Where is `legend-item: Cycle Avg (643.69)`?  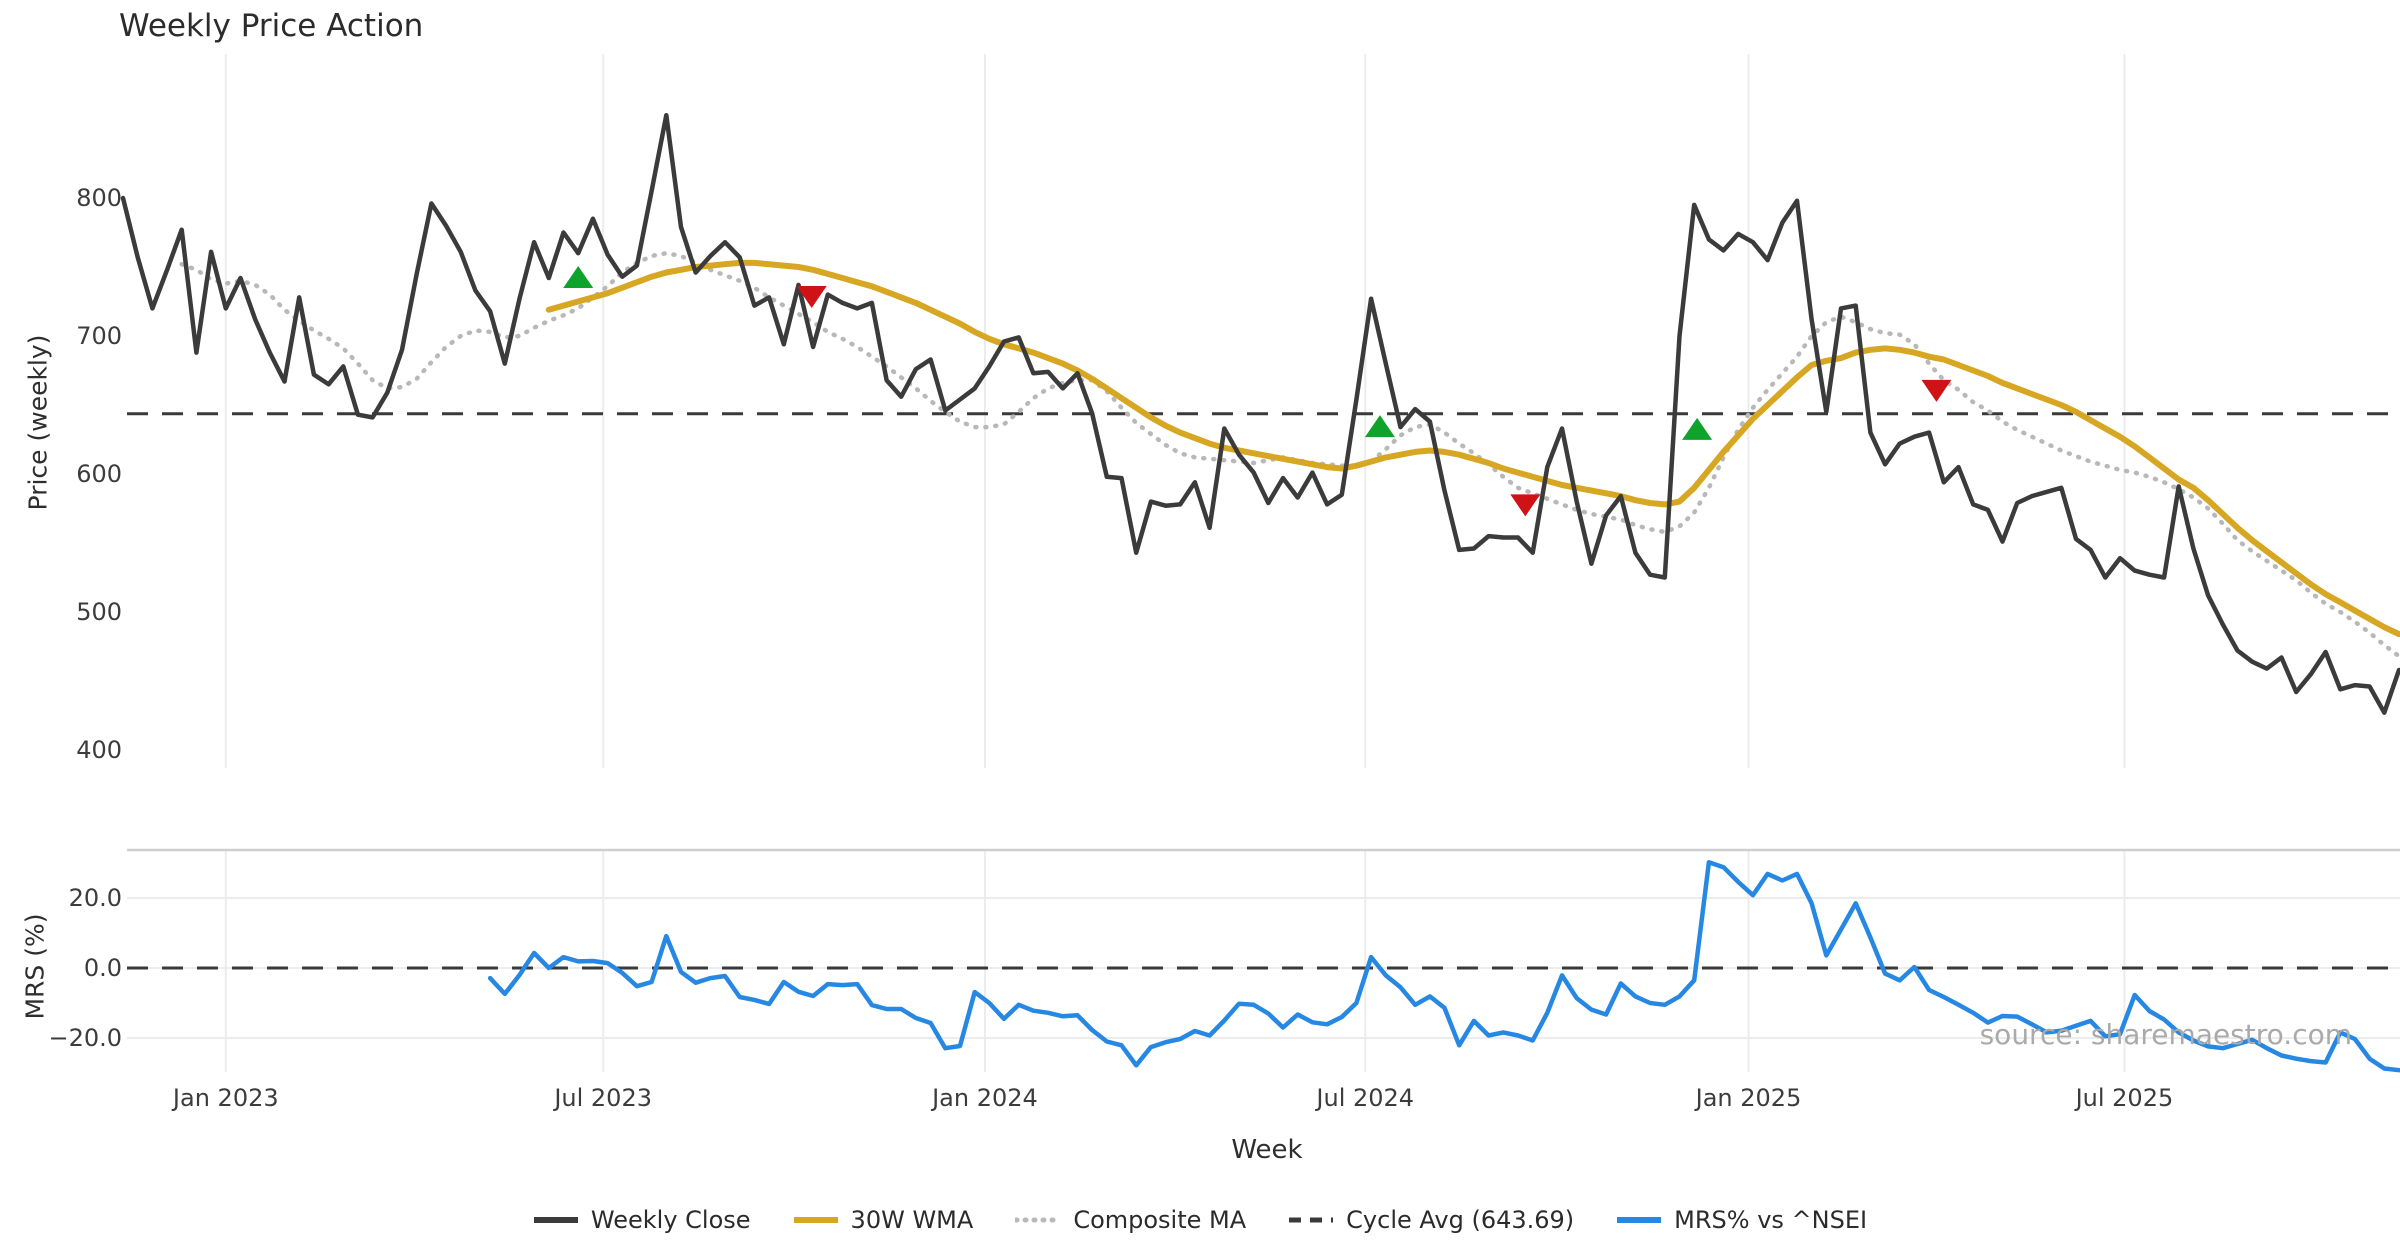 legend-item: Cycle Avg (643.69) is located at coordinates (1431, 1220).